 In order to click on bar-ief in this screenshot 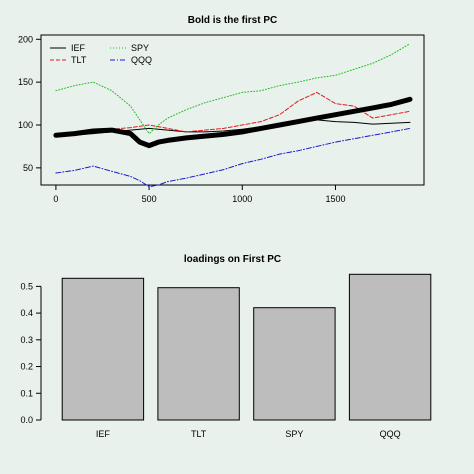, I will do `click(103, 349)`.